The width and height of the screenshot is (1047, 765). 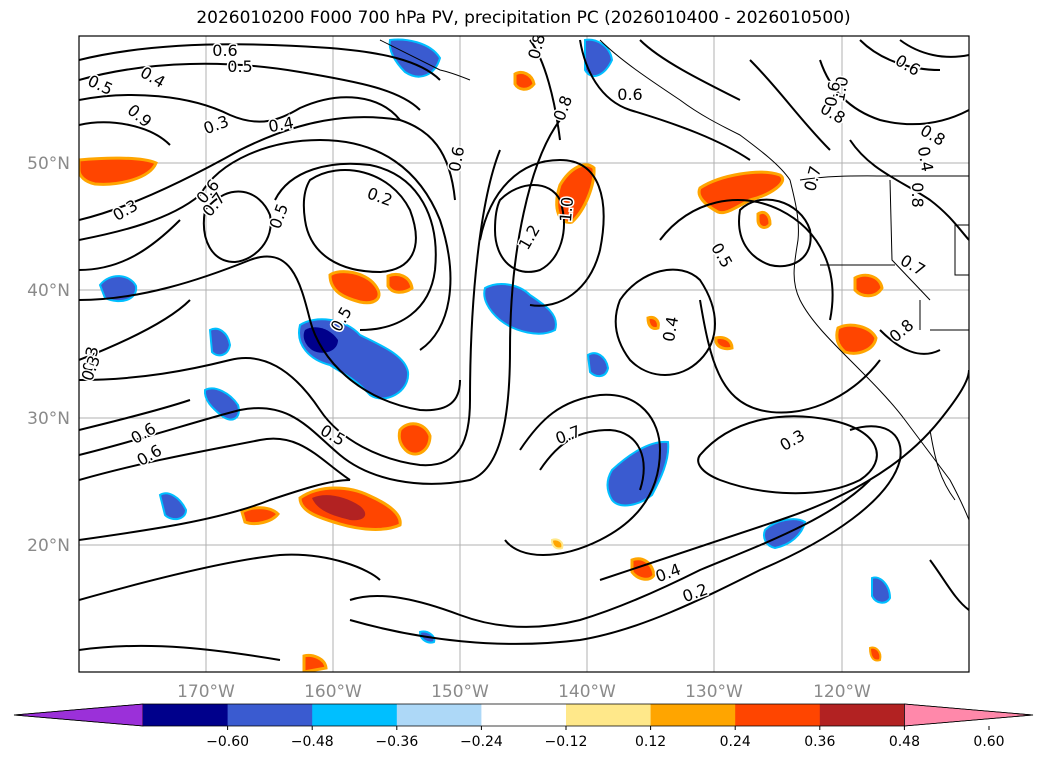 What do you see at coordinates (333, 692) in the screenshot?
I see `lon-label: 160°W` at bounding box center [333, 692].